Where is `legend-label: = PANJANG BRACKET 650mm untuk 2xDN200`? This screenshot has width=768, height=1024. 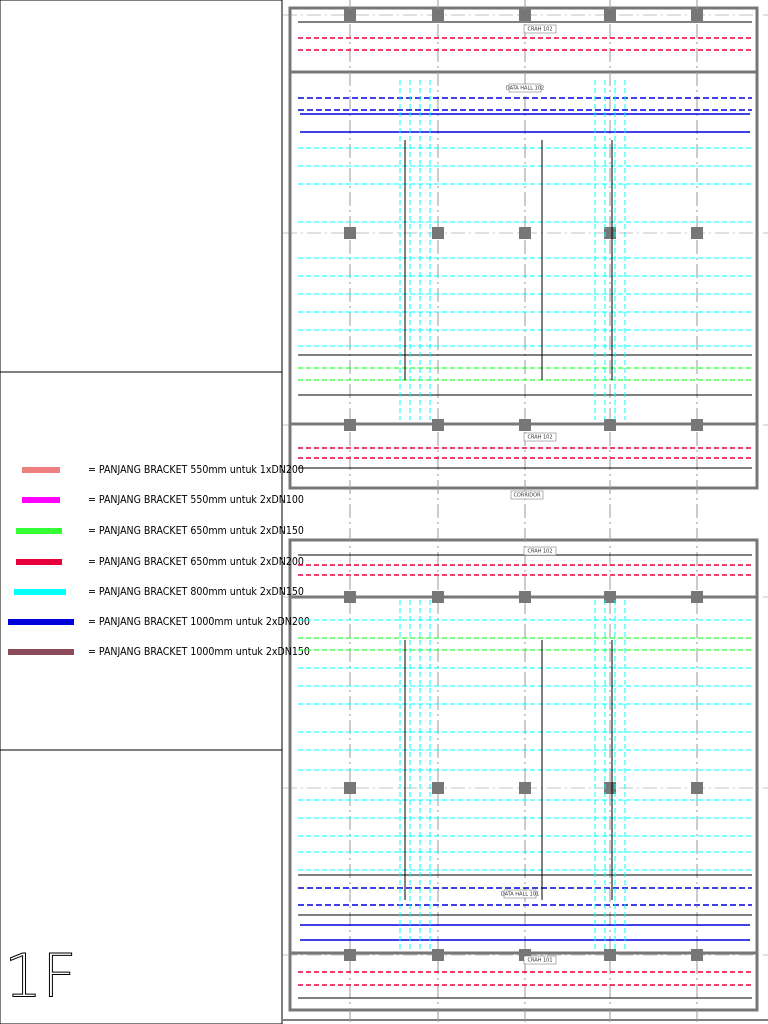
legend-label: = PANJANG BRACKET 650mm untuk 2xDN200 is located at coordinates (196, 562).